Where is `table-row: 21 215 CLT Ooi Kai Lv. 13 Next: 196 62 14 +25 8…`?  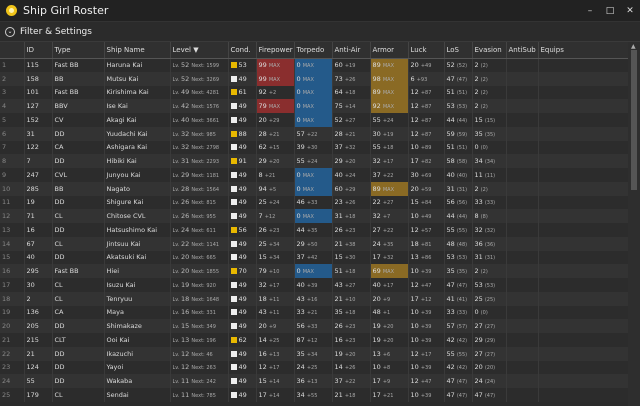
table-row: 21 215 CLT Ooi Kai Lv. 13 Next: 196 62 14 +25 8… is located at coordinates (314, 340).